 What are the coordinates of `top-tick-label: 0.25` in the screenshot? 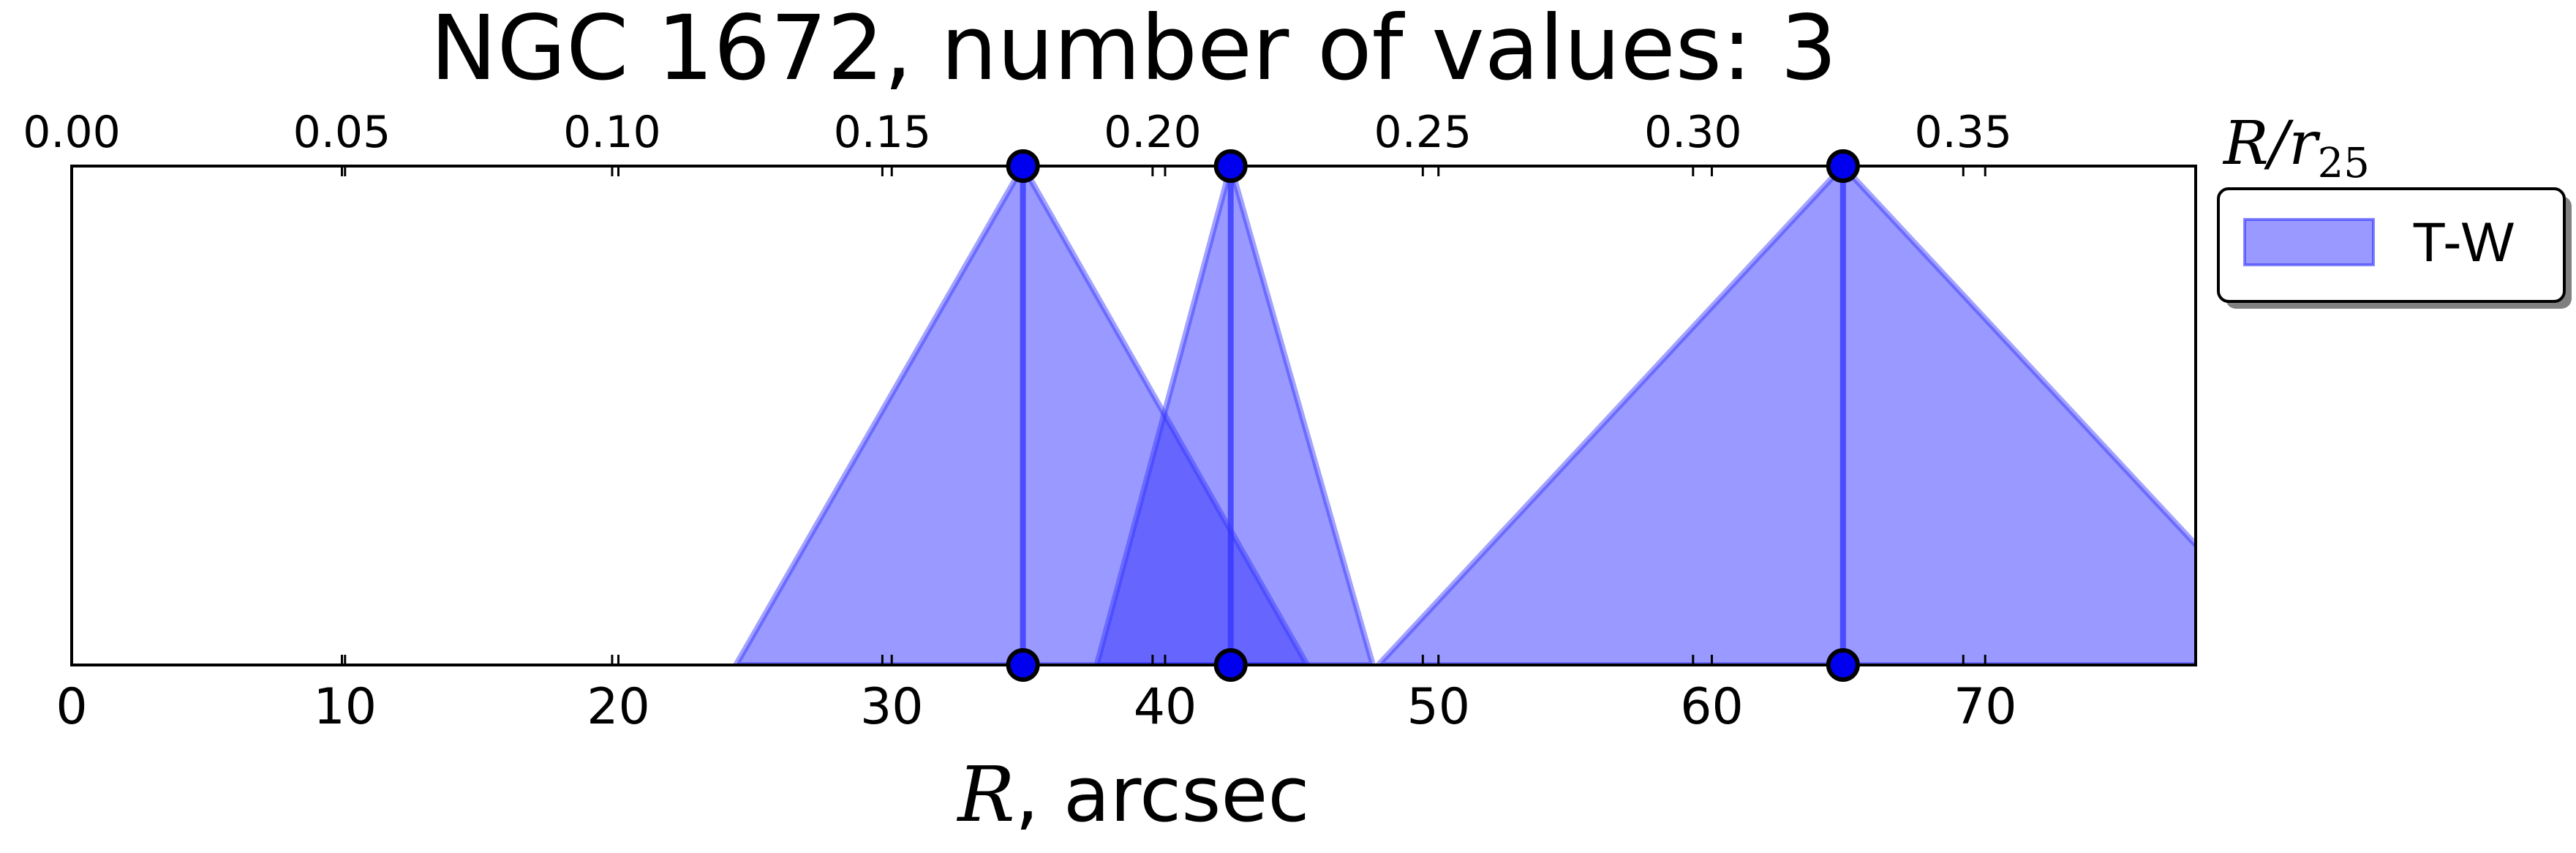 It's located at (1423, 132).